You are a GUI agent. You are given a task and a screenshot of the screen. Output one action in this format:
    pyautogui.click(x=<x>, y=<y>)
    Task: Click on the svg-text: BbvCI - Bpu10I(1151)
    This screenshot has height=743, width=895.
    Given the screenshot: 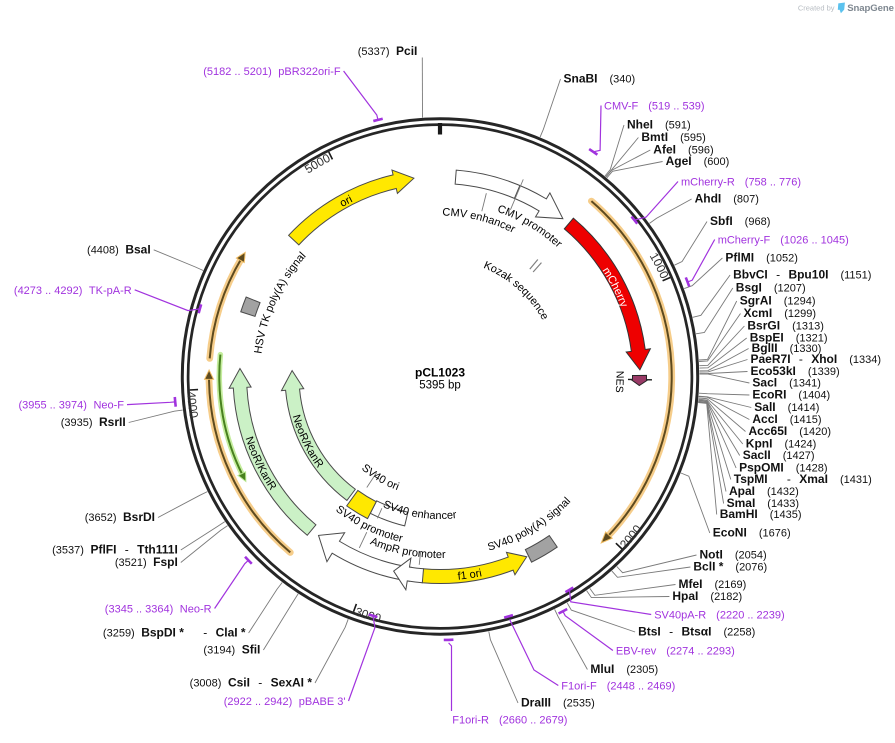 What is the action you would take?
    pyautogui.click(x=802, y=275)
    